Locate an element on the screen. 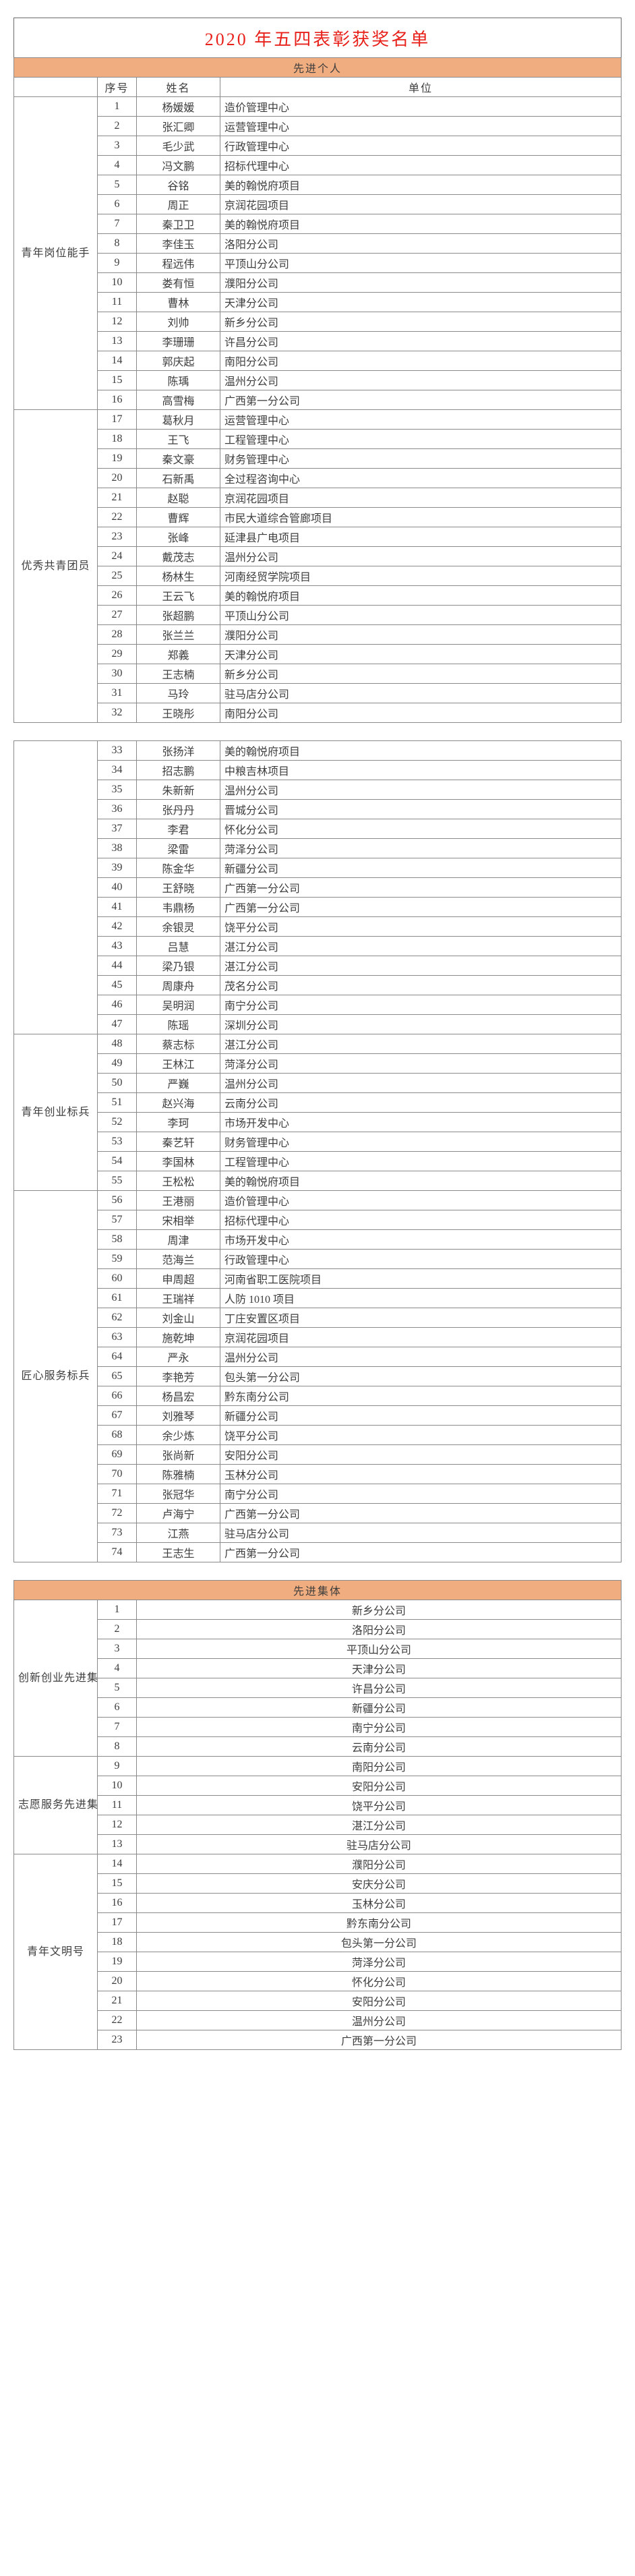  cell-unit: 市场开发中心 is located at coordinates (421, 1239).